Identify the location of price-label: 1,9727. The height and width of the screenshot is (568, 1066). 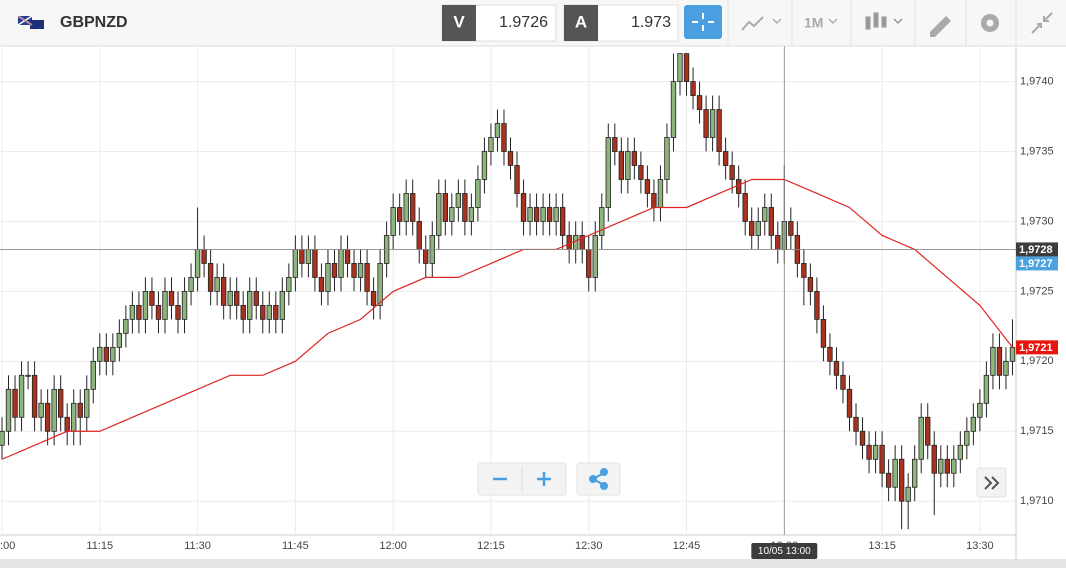
(1036, 264).